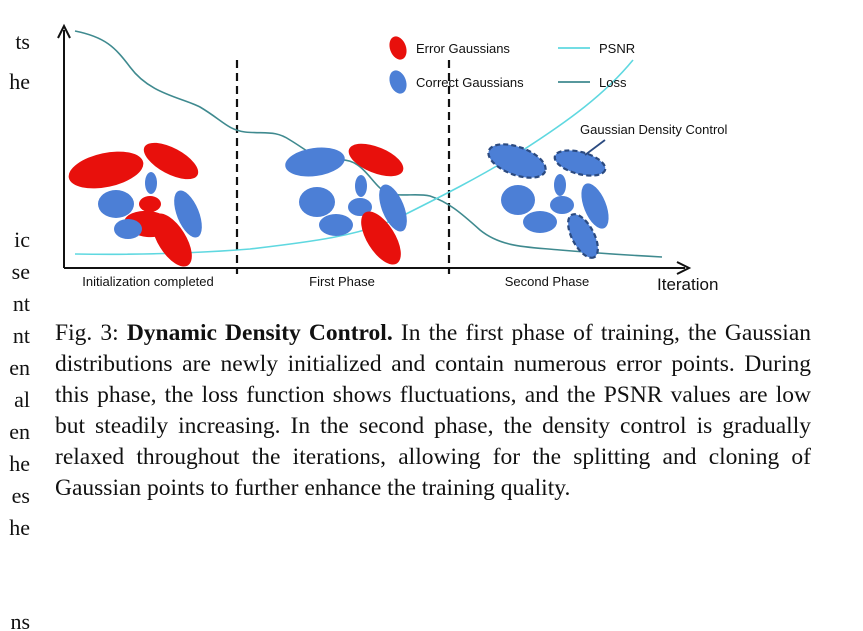 The width and height of the screenshot is (863, 631). Describe the element at coordinates (463, 48) in the screenshot. I see `legend-error-label: Error Gaussians` at that location.